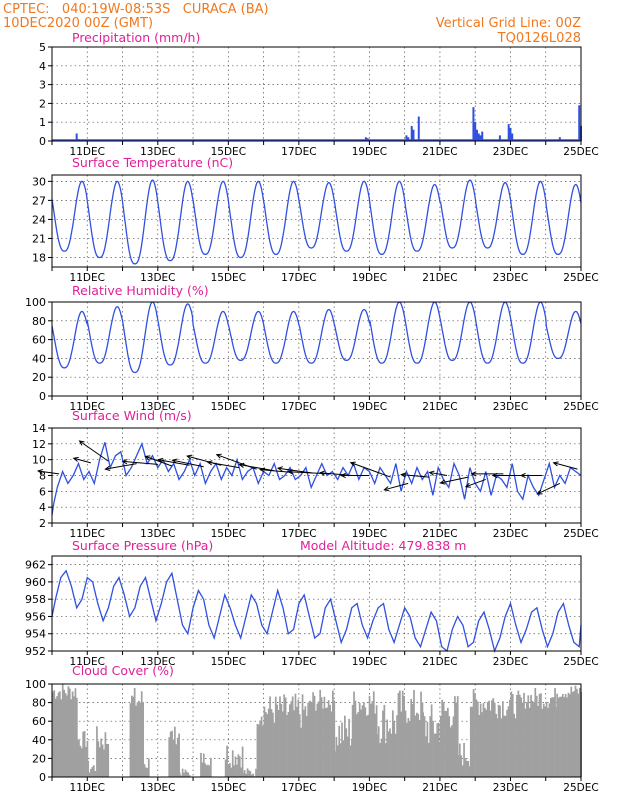 This screenshot has height=800, width=618. Describe the element at coordinates (142, 545) in the screenshot. I see `panel-title: Surface Pressure (hPa)` at that location.